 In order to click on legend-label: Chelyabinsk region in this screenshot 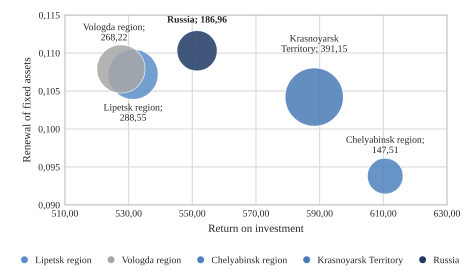, I will do `click(250, 261)`.